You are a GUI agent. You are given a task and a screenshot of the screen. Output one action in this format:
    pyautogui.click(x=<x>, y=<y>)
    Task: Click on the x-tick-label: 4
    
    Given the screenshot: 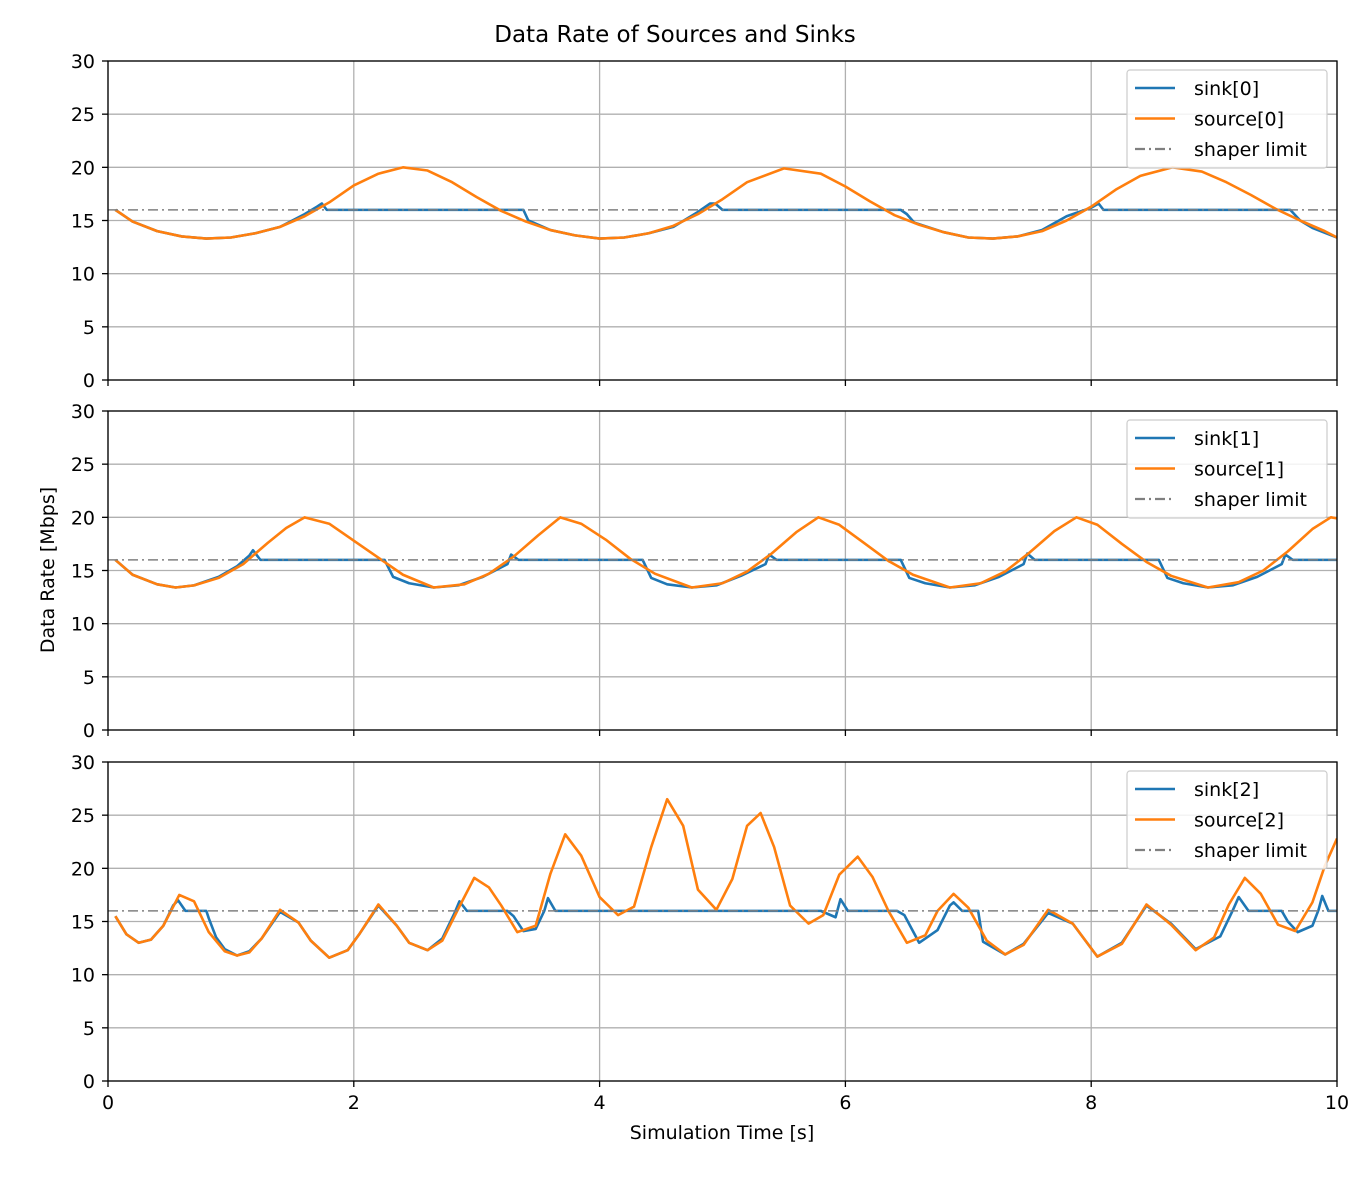 What is the action you would take?
    pyautogui.click(x=600, y=1103)
    